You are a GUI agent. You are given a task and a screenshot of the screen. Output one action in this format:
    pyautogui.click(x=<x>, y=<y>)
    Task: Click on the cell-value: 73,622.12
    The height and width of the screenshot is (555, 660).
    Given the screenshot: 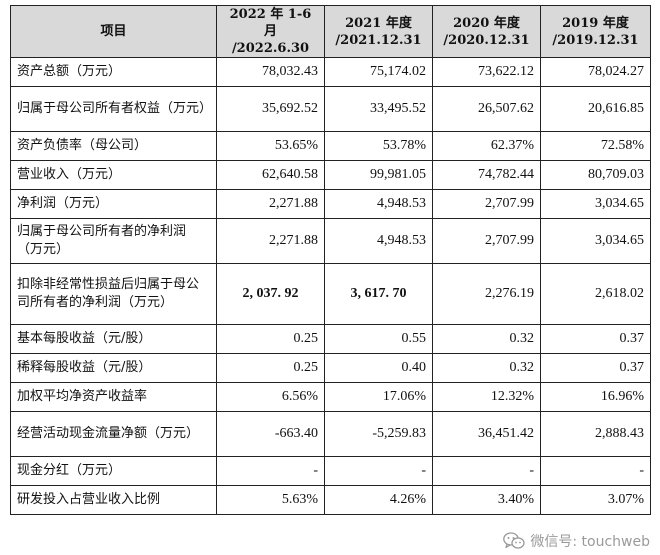 What is the action you would take?
    pyautogui.click(x=486, y=72)
    